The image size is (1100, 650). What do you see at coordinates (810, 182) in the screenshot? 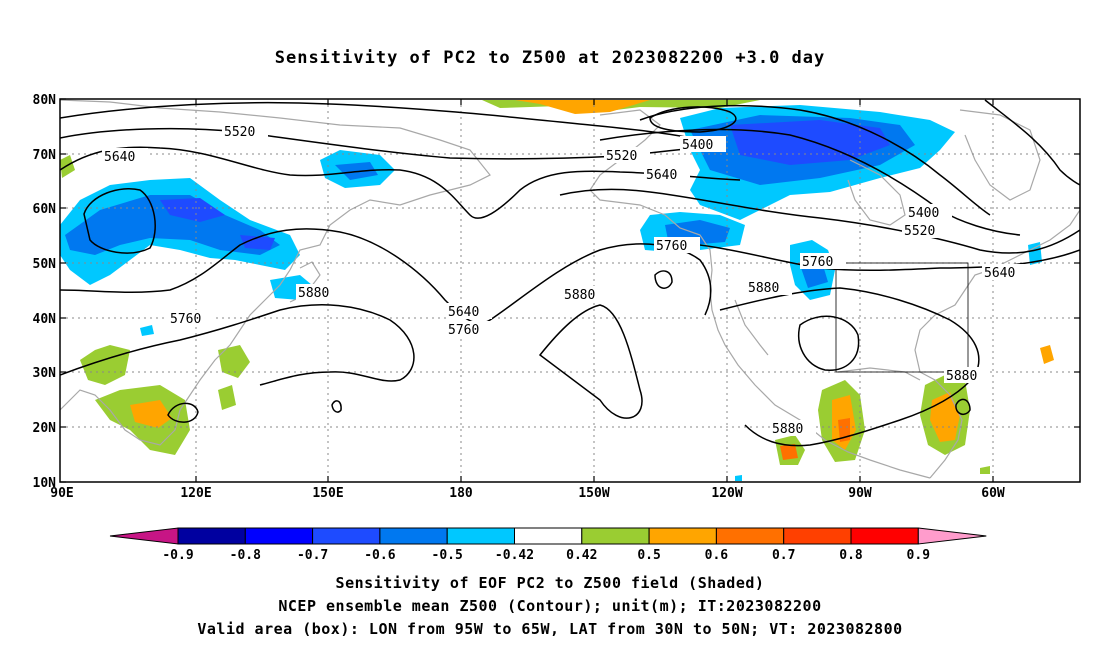
I see `contour-5520-east` at bounding box center [810, 182].